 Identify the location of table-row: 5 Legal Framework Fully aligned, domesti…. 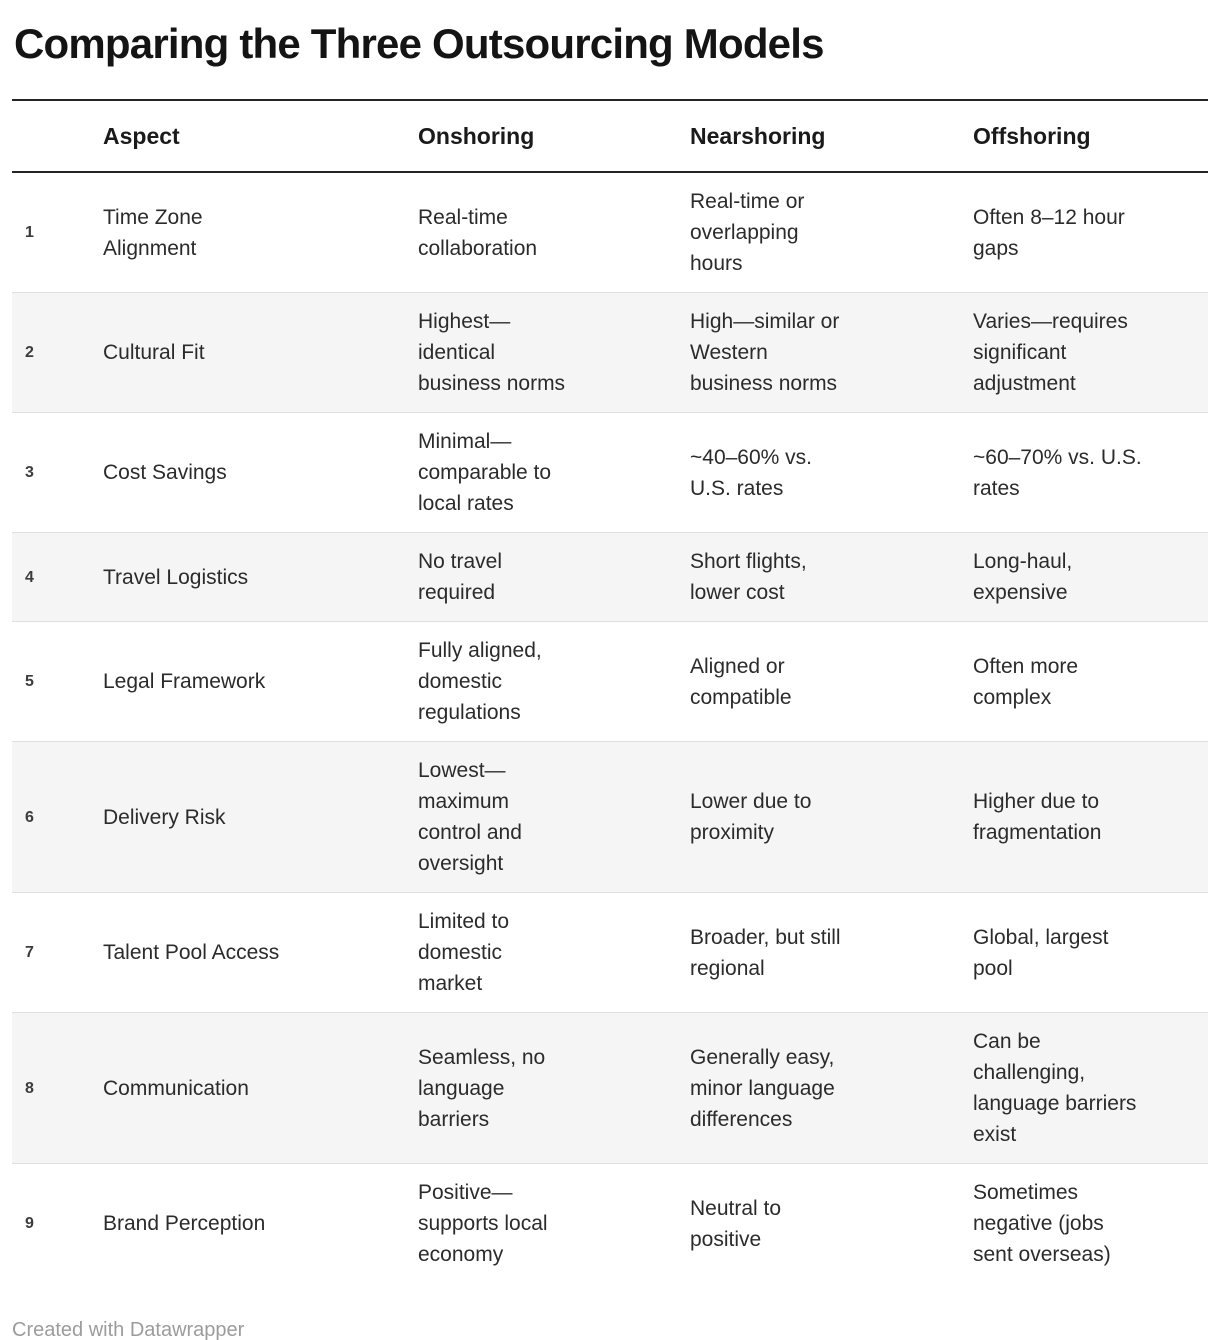
(610, 681).